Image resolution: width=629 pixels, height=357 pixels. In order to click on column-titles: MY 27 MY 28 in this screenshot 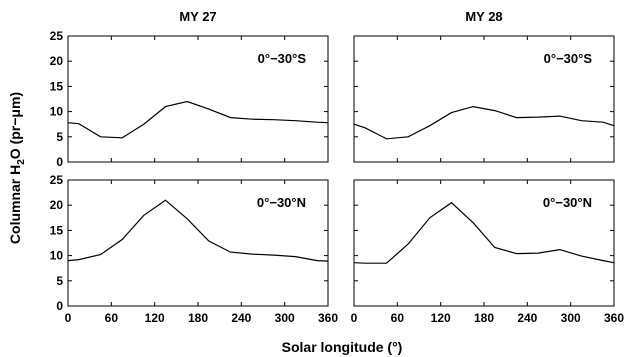, I will do `click(340, 16)`.